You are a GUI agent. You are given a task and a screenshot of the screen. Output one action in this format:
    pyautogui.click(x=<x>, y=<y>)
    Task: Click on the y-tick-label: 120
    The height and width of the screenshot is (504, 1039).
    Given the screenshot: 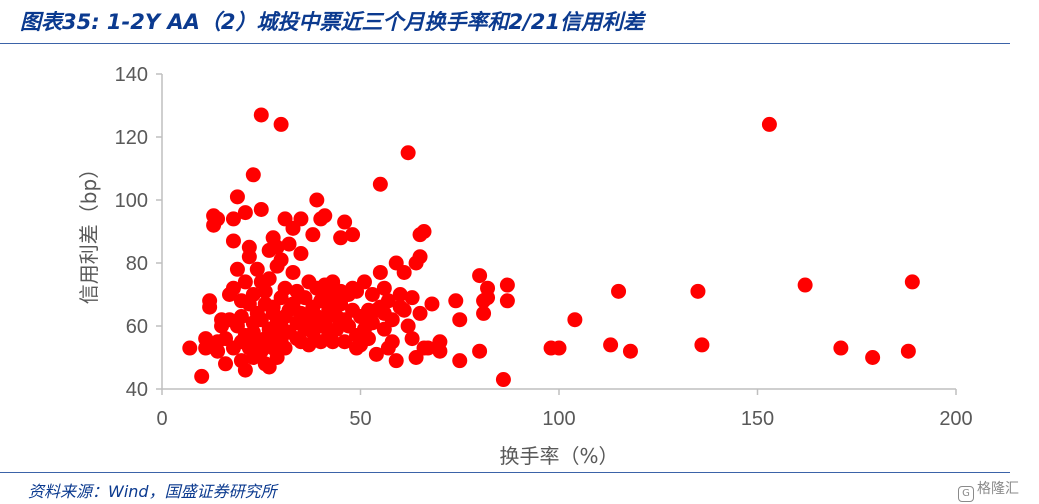 What is the action you would take?
    pyautogui.click(x=131, y=138)
    